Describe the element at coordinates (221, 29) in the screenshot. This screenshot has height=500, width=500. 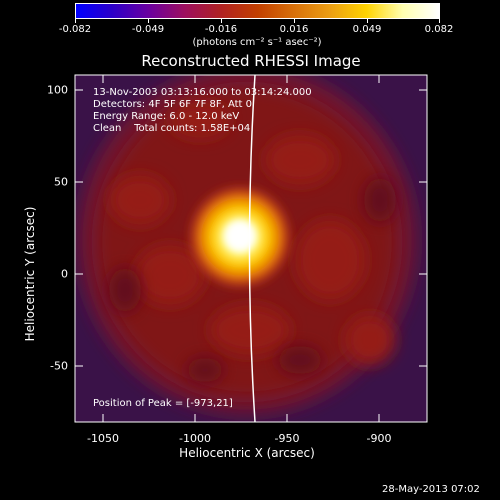
I see `colorbar-tick-label: -0.016` at that location.